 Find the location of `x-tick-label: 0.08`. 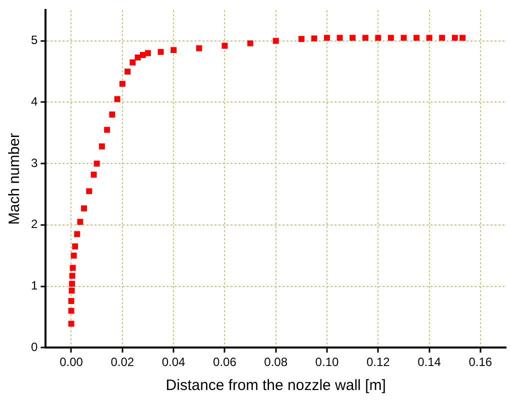

x-tick-label: 0.08 is located at coordinates (276, 362).